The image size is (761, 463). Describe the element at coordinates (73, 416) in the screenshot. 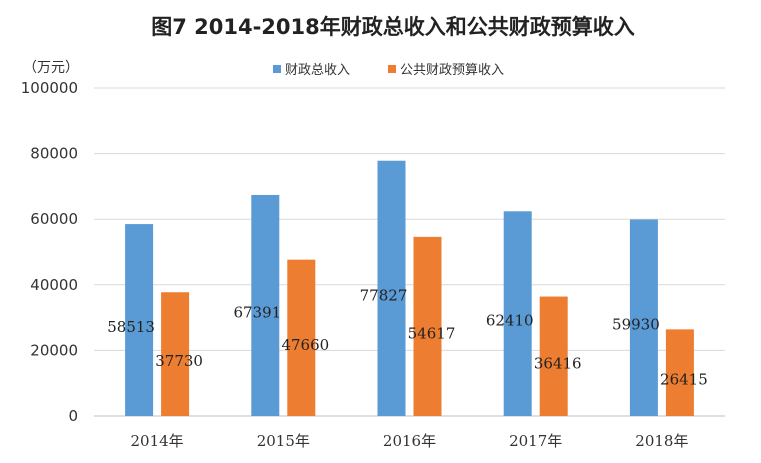

I see `y-tick-label: 0` at that location.